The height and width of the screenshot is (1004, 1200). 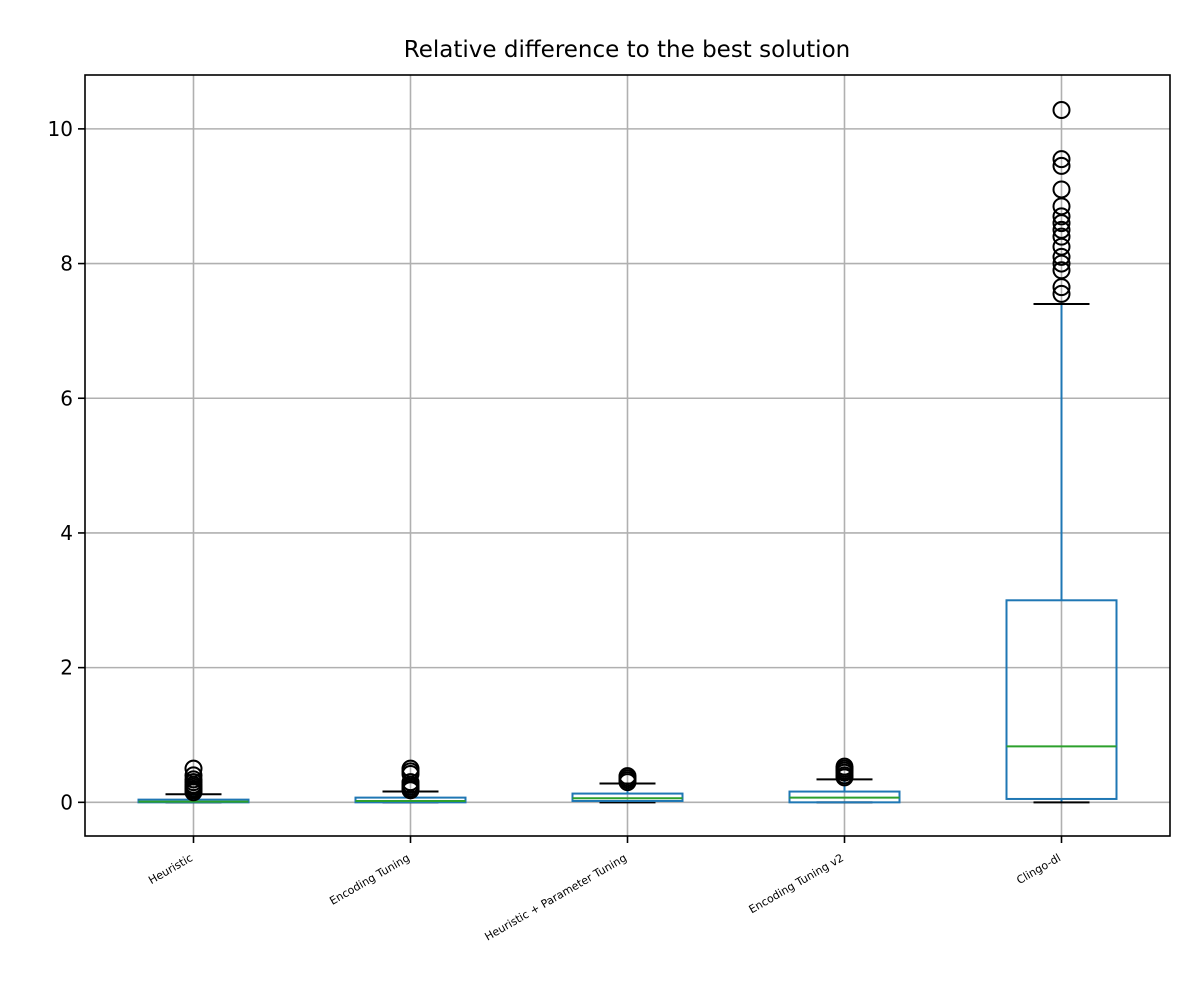 What do you see at coordinates (555, 897) in the screenshot?
I see `x-tick-label: Heuristic + Parameter Tuning` at bounding box center [555, 897].